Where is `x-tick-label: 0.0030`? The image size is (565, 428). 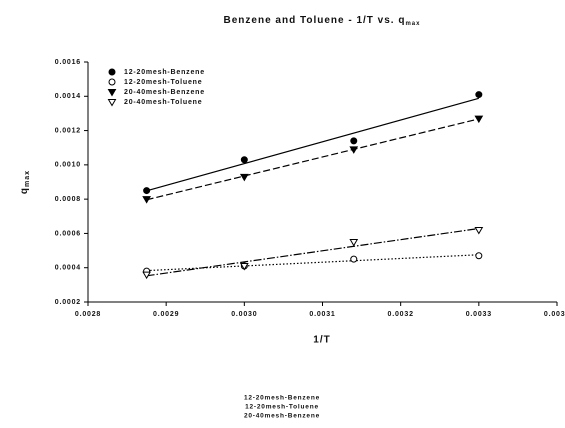 x-tick-label: 0.0030 is located at coordinates (244, 314).